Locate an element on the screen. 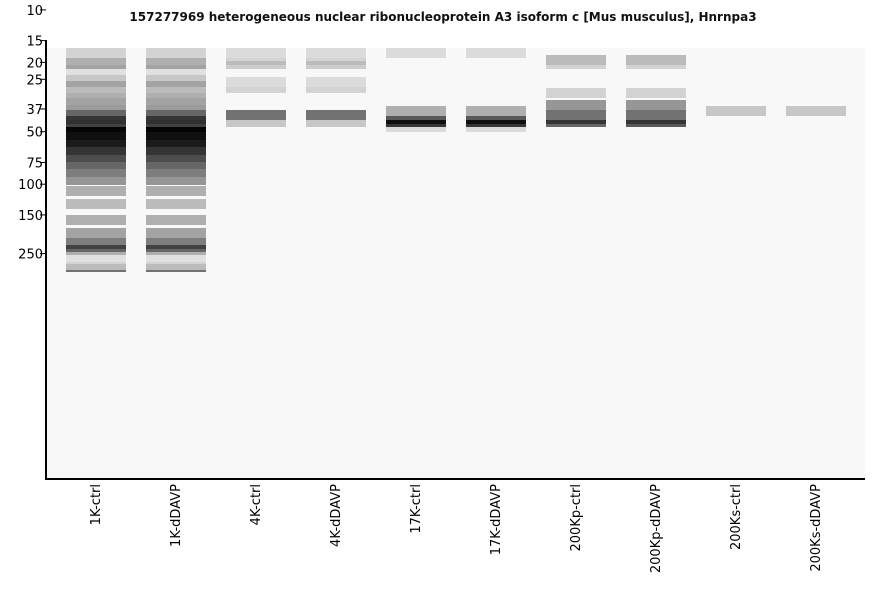  lane-label-6: 17K-dDAVP is located at coordinates (496, 519).